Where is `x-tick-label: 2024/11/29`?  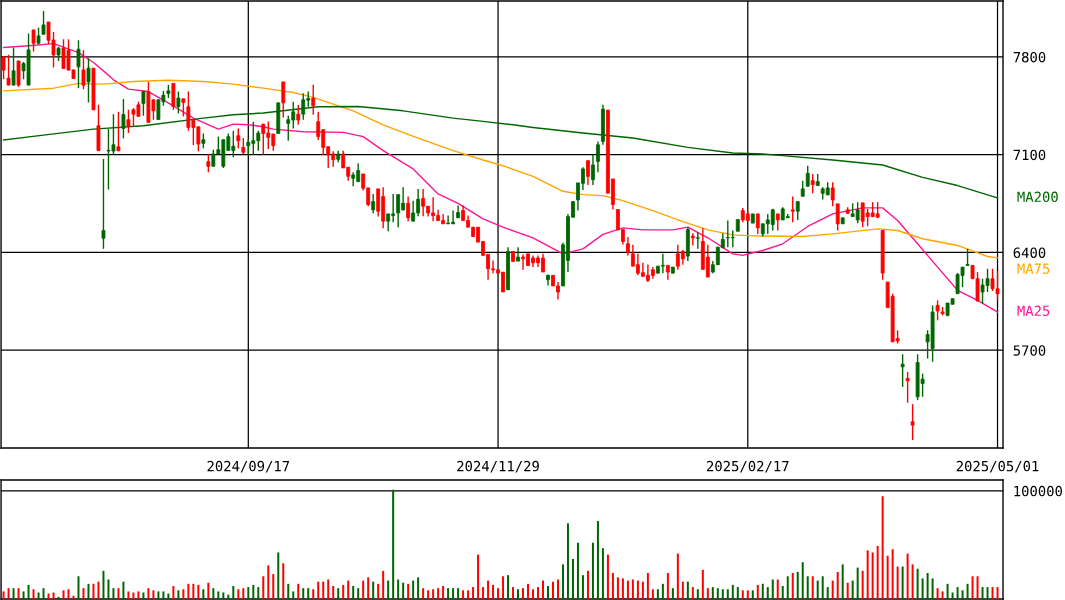
x-tick-label: 2024/11/29 is located at coordinates (498, 466).